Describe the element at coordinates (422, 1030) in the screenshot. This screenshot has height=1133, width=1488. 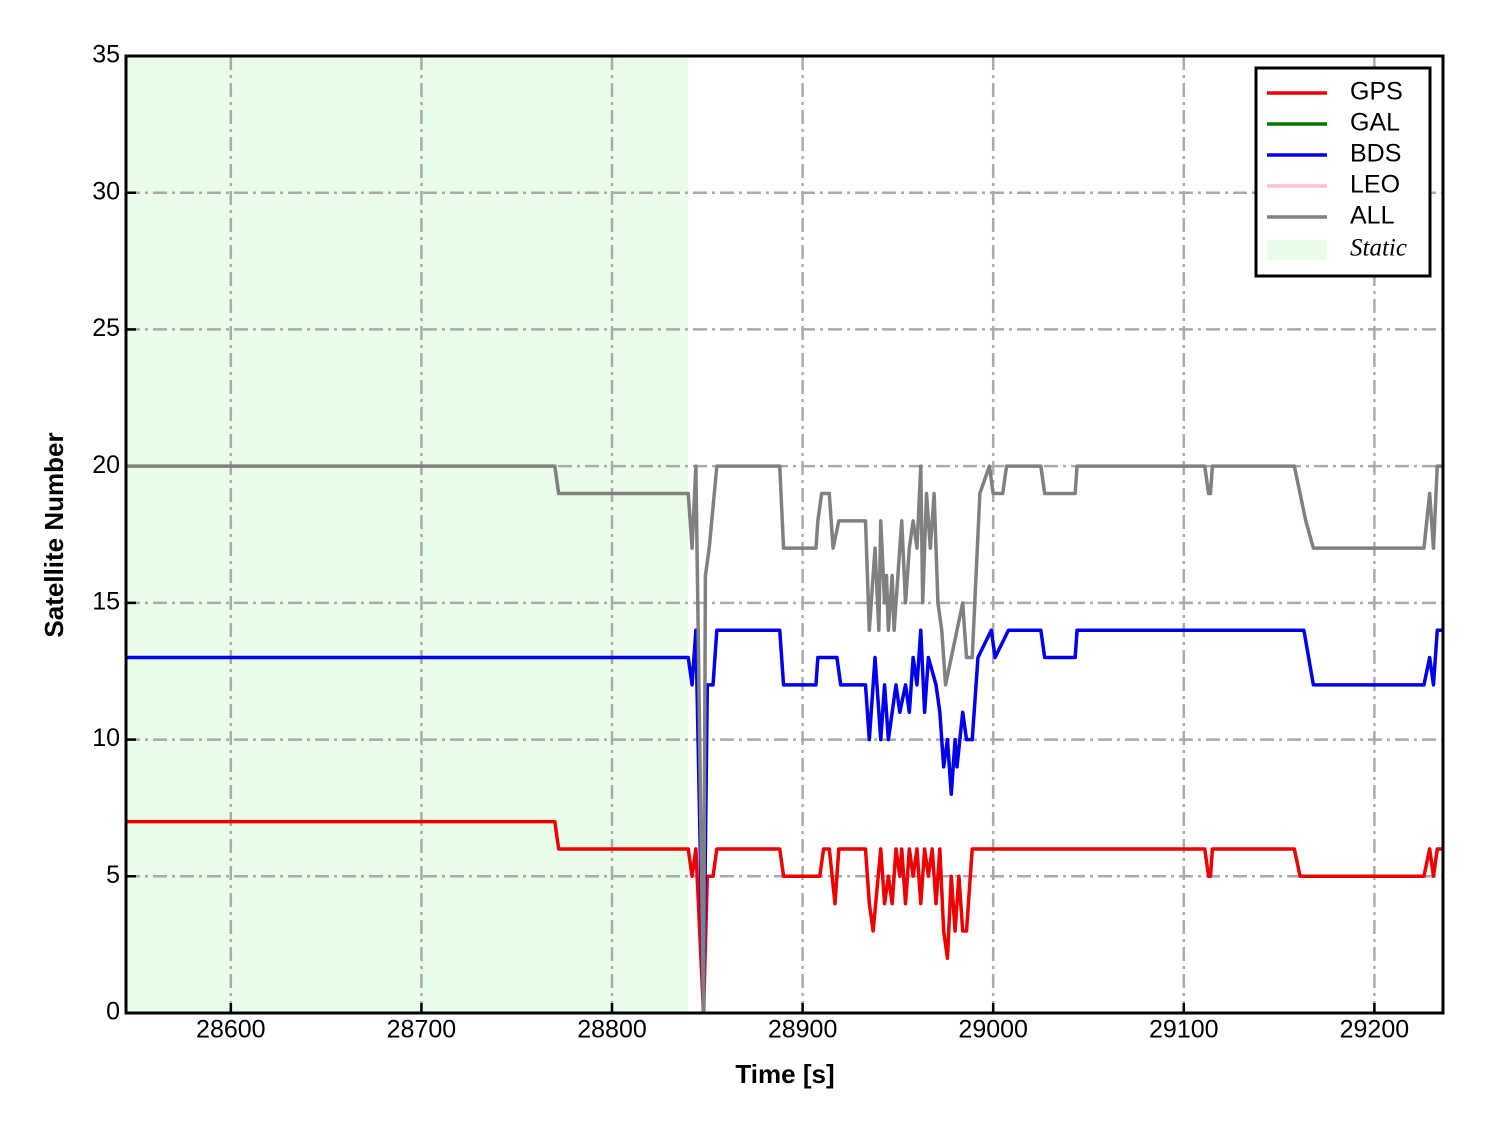
I see `x-tick-label: 28700` at that location.